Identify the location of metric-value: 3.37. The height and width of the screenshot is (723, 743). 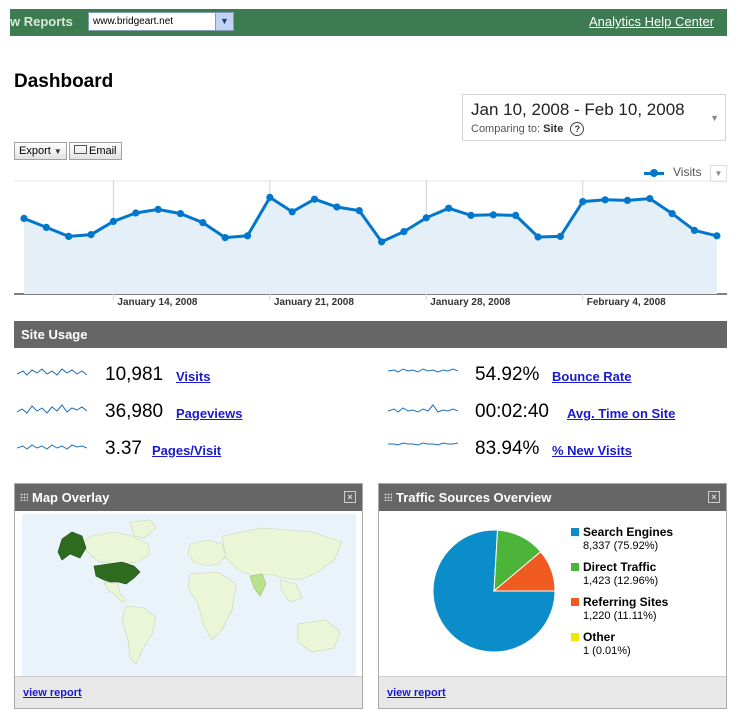
(123, 448).